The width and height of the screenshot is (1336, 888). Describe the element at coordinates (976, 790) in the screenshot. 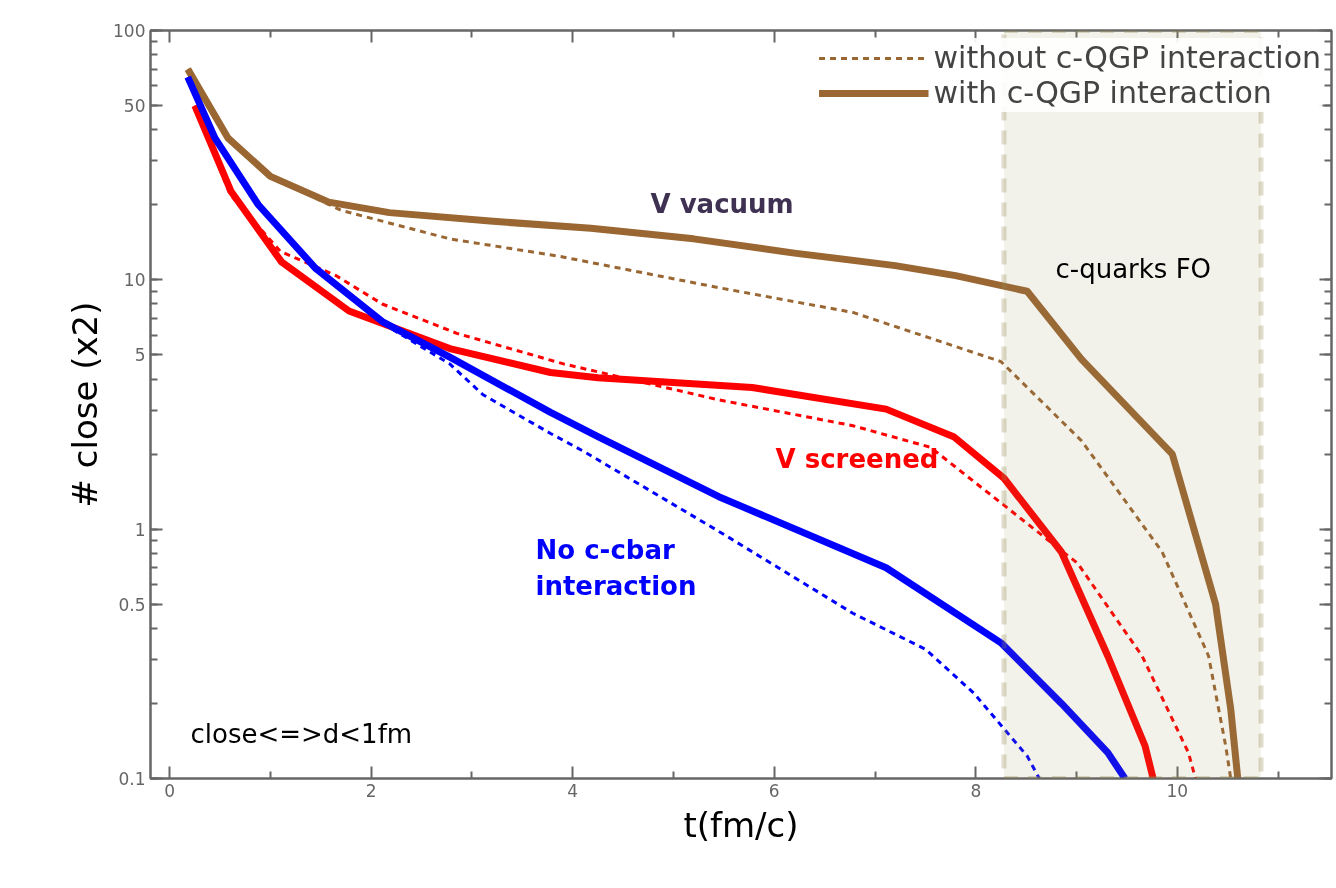

I see `x-tick-label: 8` at that location.